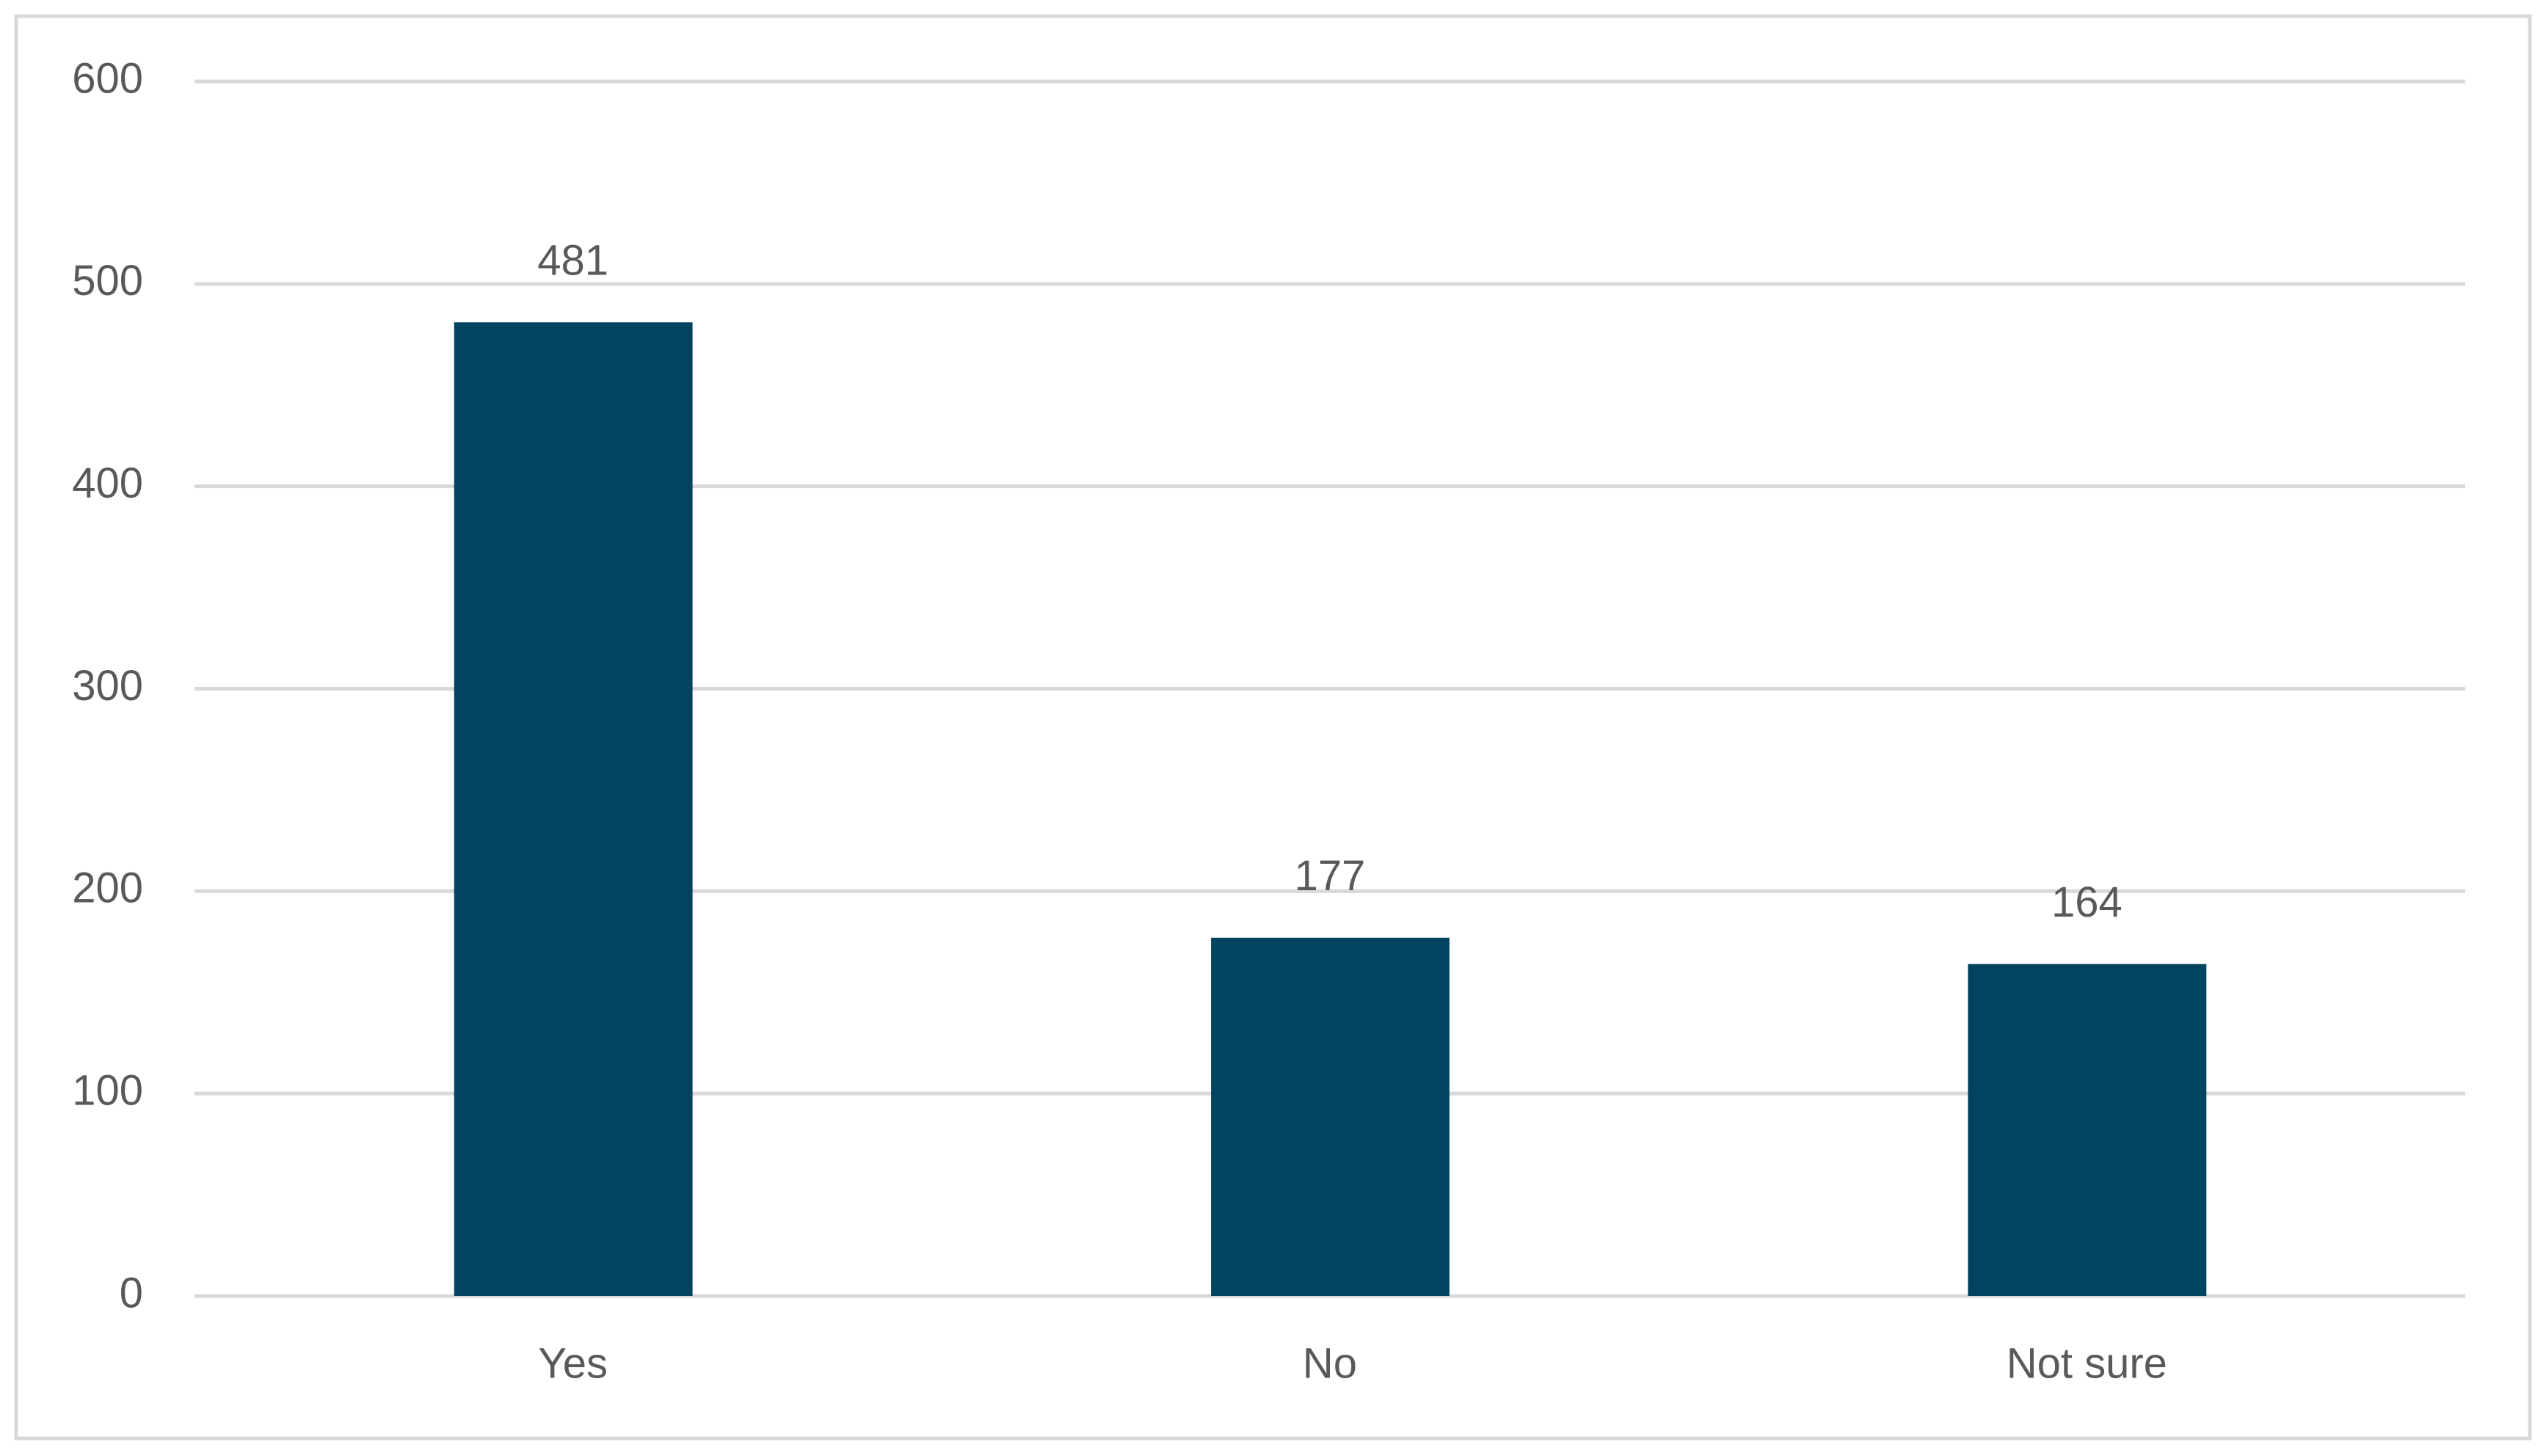 The width and height of the screenshot is (2546, 1456). I want to click on y-tick-label: 200, so click(107, 888).